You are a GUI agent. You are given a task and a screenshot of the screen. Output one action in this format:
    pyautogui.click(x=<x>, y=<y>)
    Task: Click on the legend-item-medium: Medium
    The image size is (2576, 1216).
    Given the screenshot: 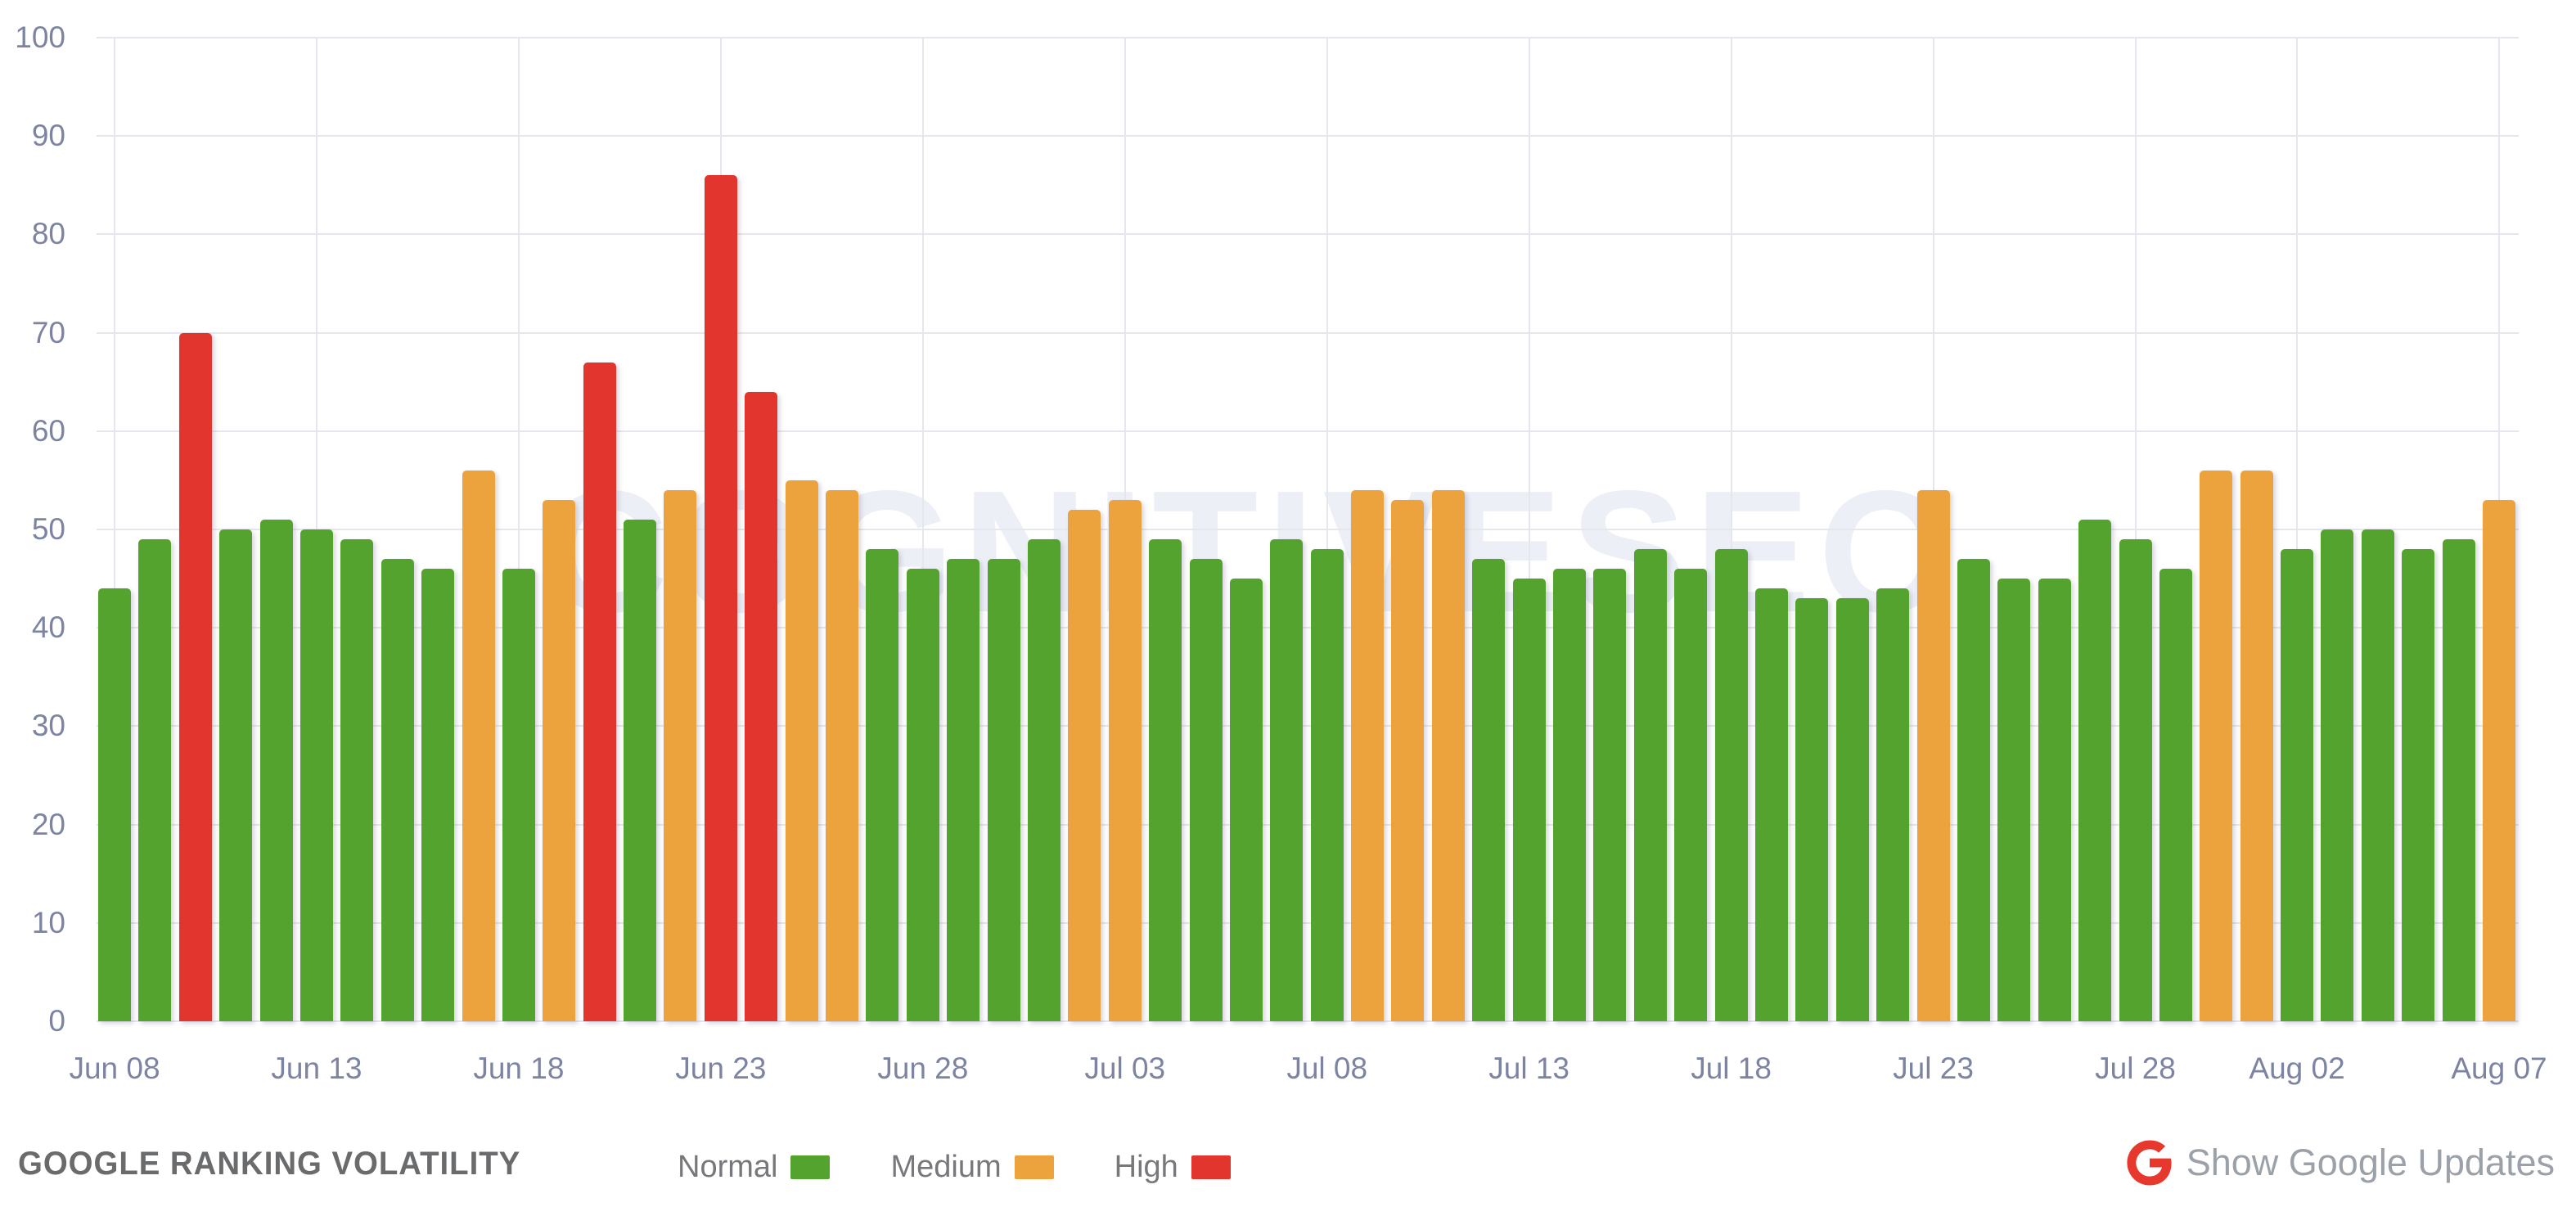 What is the action you would take?
    pyautogui.click(x=972, y=1167)
    